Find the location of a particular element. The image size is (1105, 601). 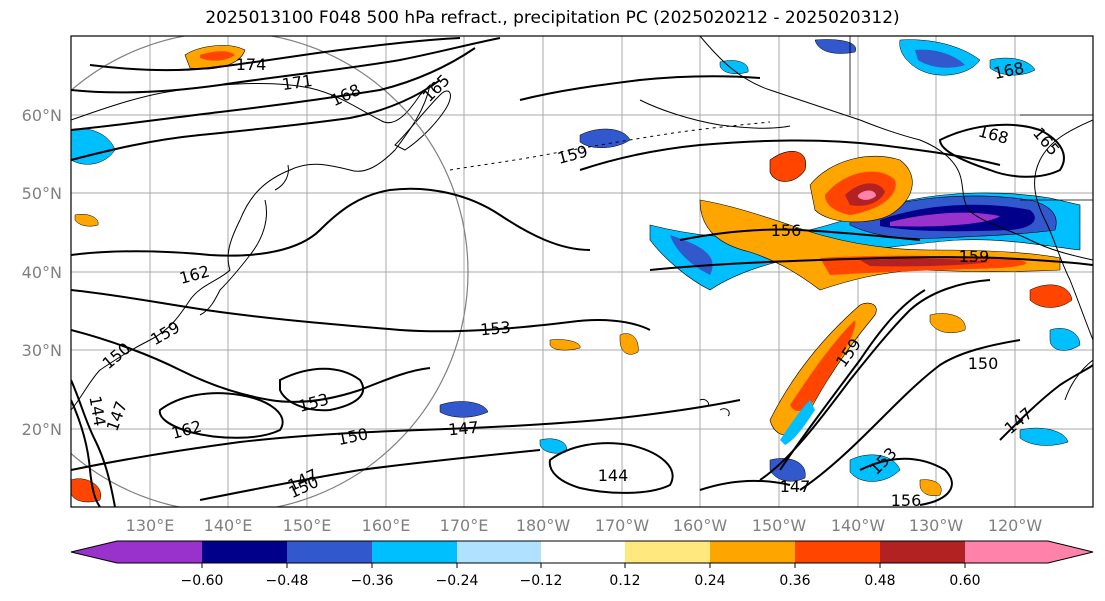

colorbar-tick: 0.24 is located at coordinates (709, 581).